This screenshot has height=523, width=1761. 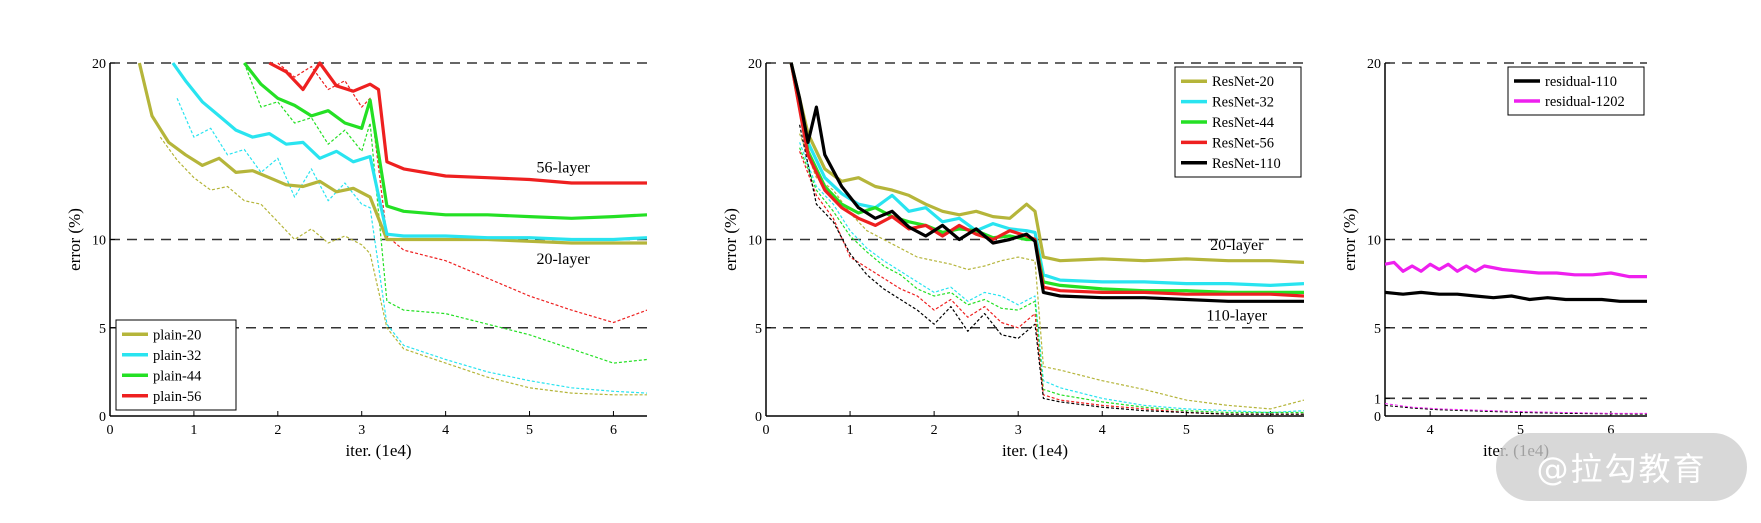 What do you see at coordinates (1236, 316) in the screenshot?
I see `annotation-label: 110-layer` at bounding box center [1236, 316].